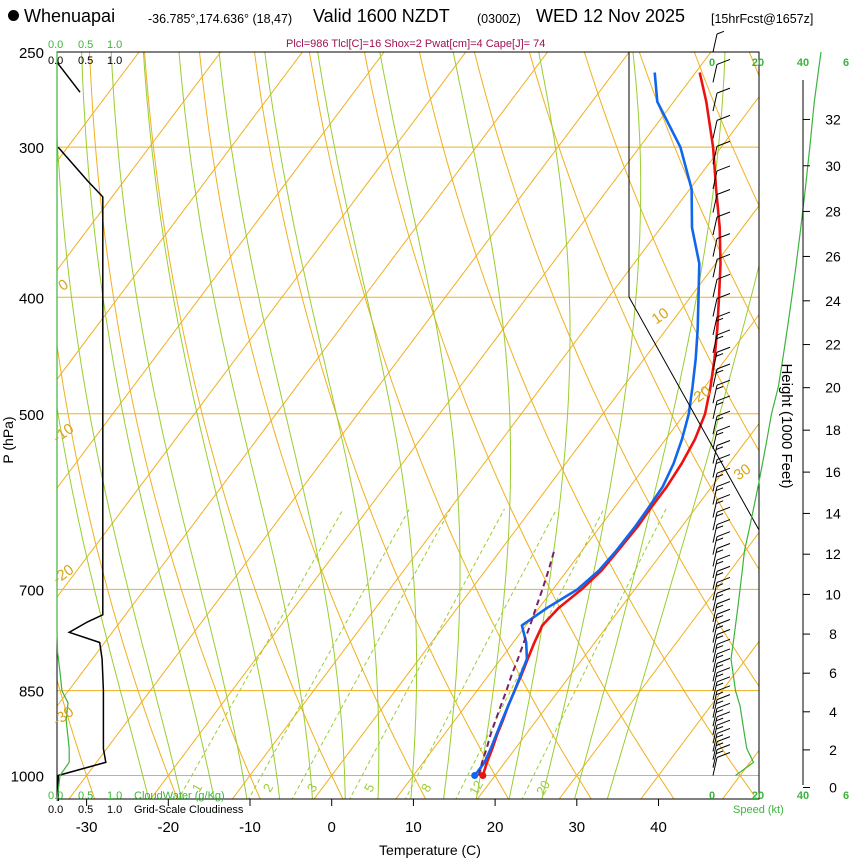 The width and height of the screenshot is (850, 860). Describe the element at coordinates (712, 796) in the screenshot. I see `wind-speed-tick-bottom: 0` at that location.